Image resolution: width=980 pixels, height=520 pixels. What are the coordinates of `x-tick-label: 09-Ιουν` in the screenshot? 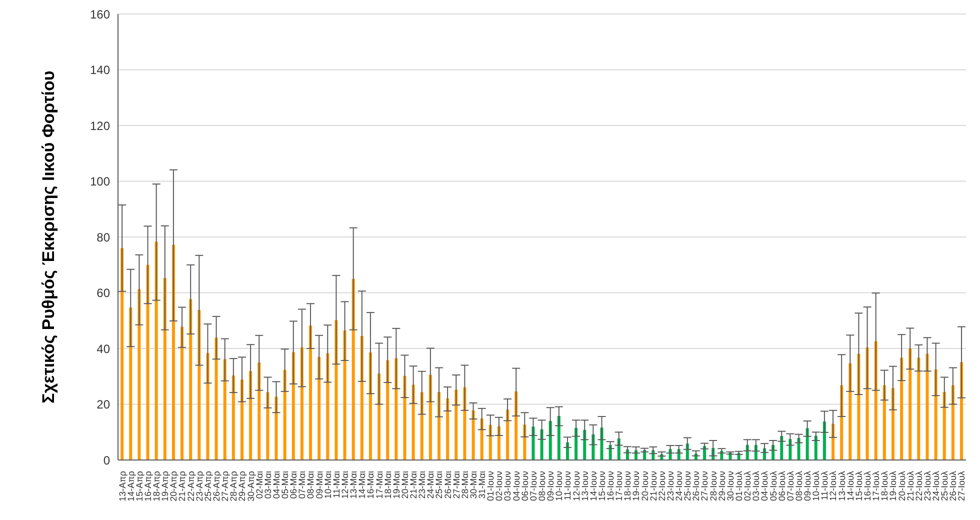 It's located at (551, 485).